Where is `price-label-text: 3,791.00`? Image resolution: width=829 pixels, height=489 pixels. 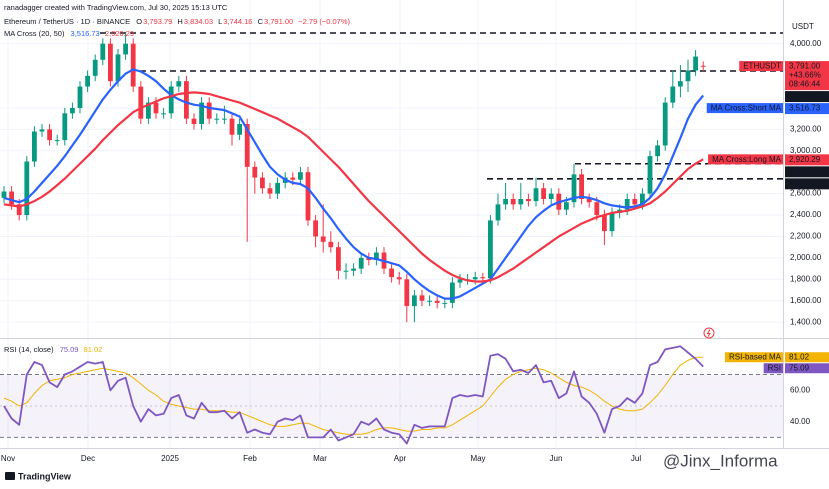 price-label-text: 3,791.00 is located at coordinates (805, 66).